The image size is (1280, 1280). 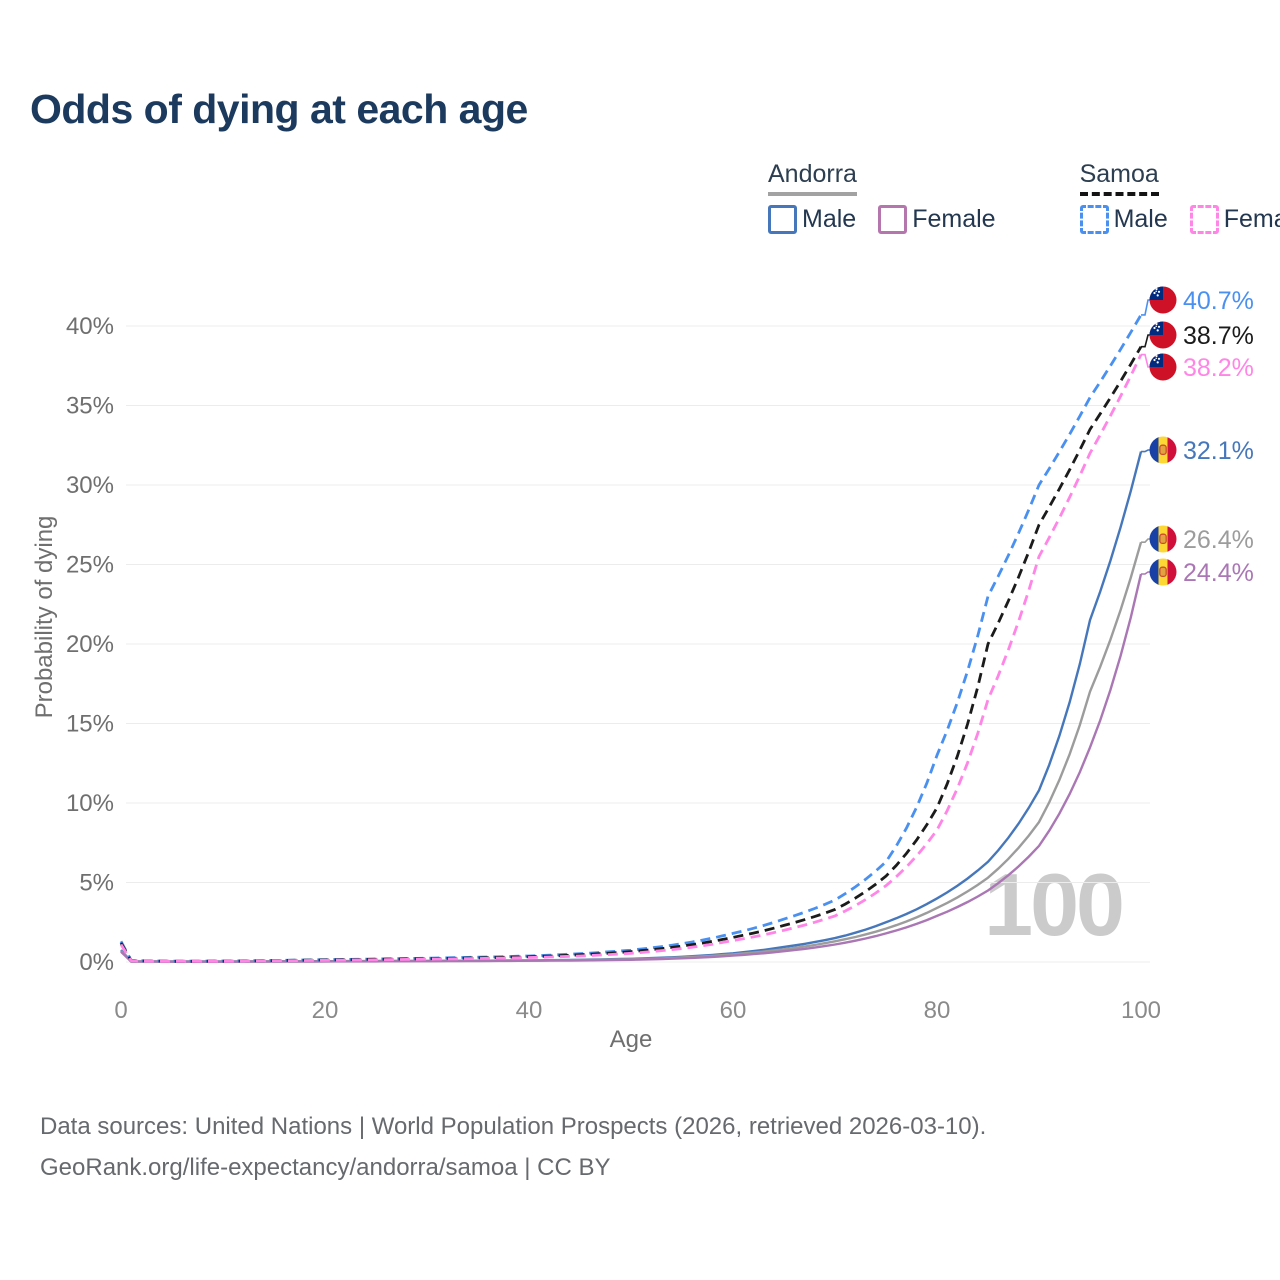 What do you see at coordinates (954, 219) in the screenshot?
I see `legend-label-andorra-female: Female` at bounding box center [954, 219].